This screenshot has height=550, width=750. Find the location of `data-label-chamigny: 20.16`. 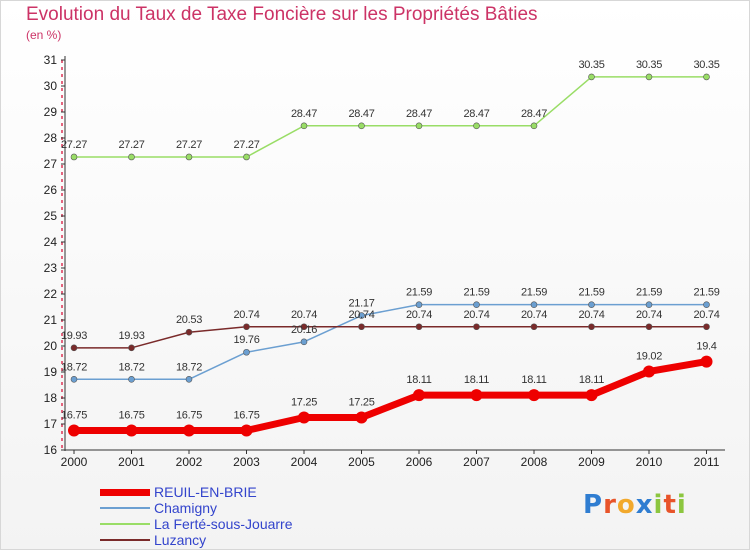

data-label-chamigny: 20.16 is located at coordinates (304, 330).